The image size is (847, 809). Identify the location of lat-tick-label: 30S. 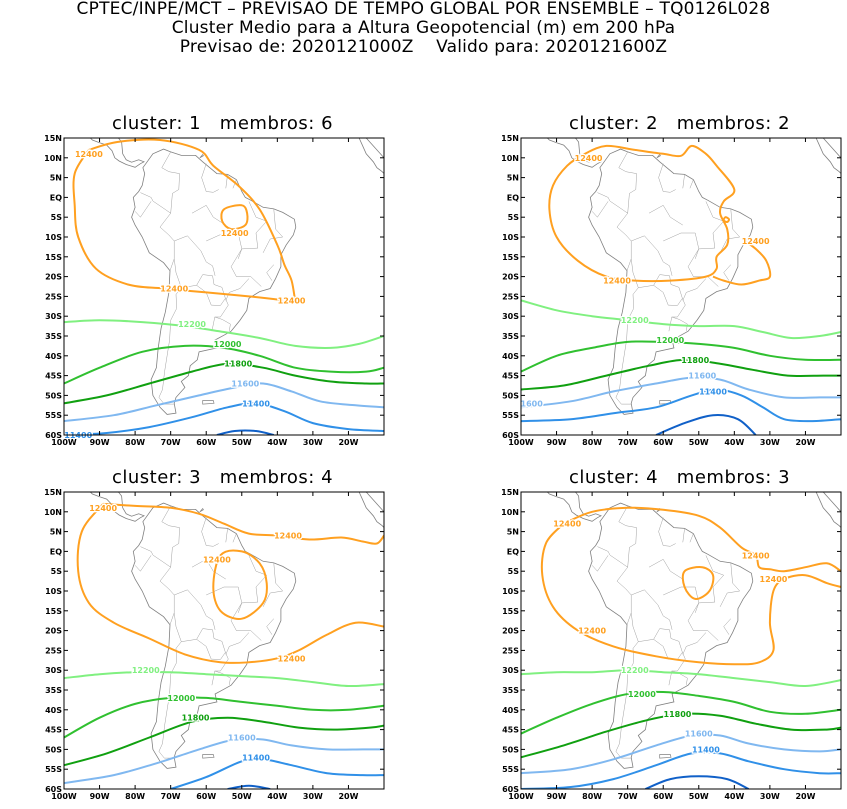
(53, 316).